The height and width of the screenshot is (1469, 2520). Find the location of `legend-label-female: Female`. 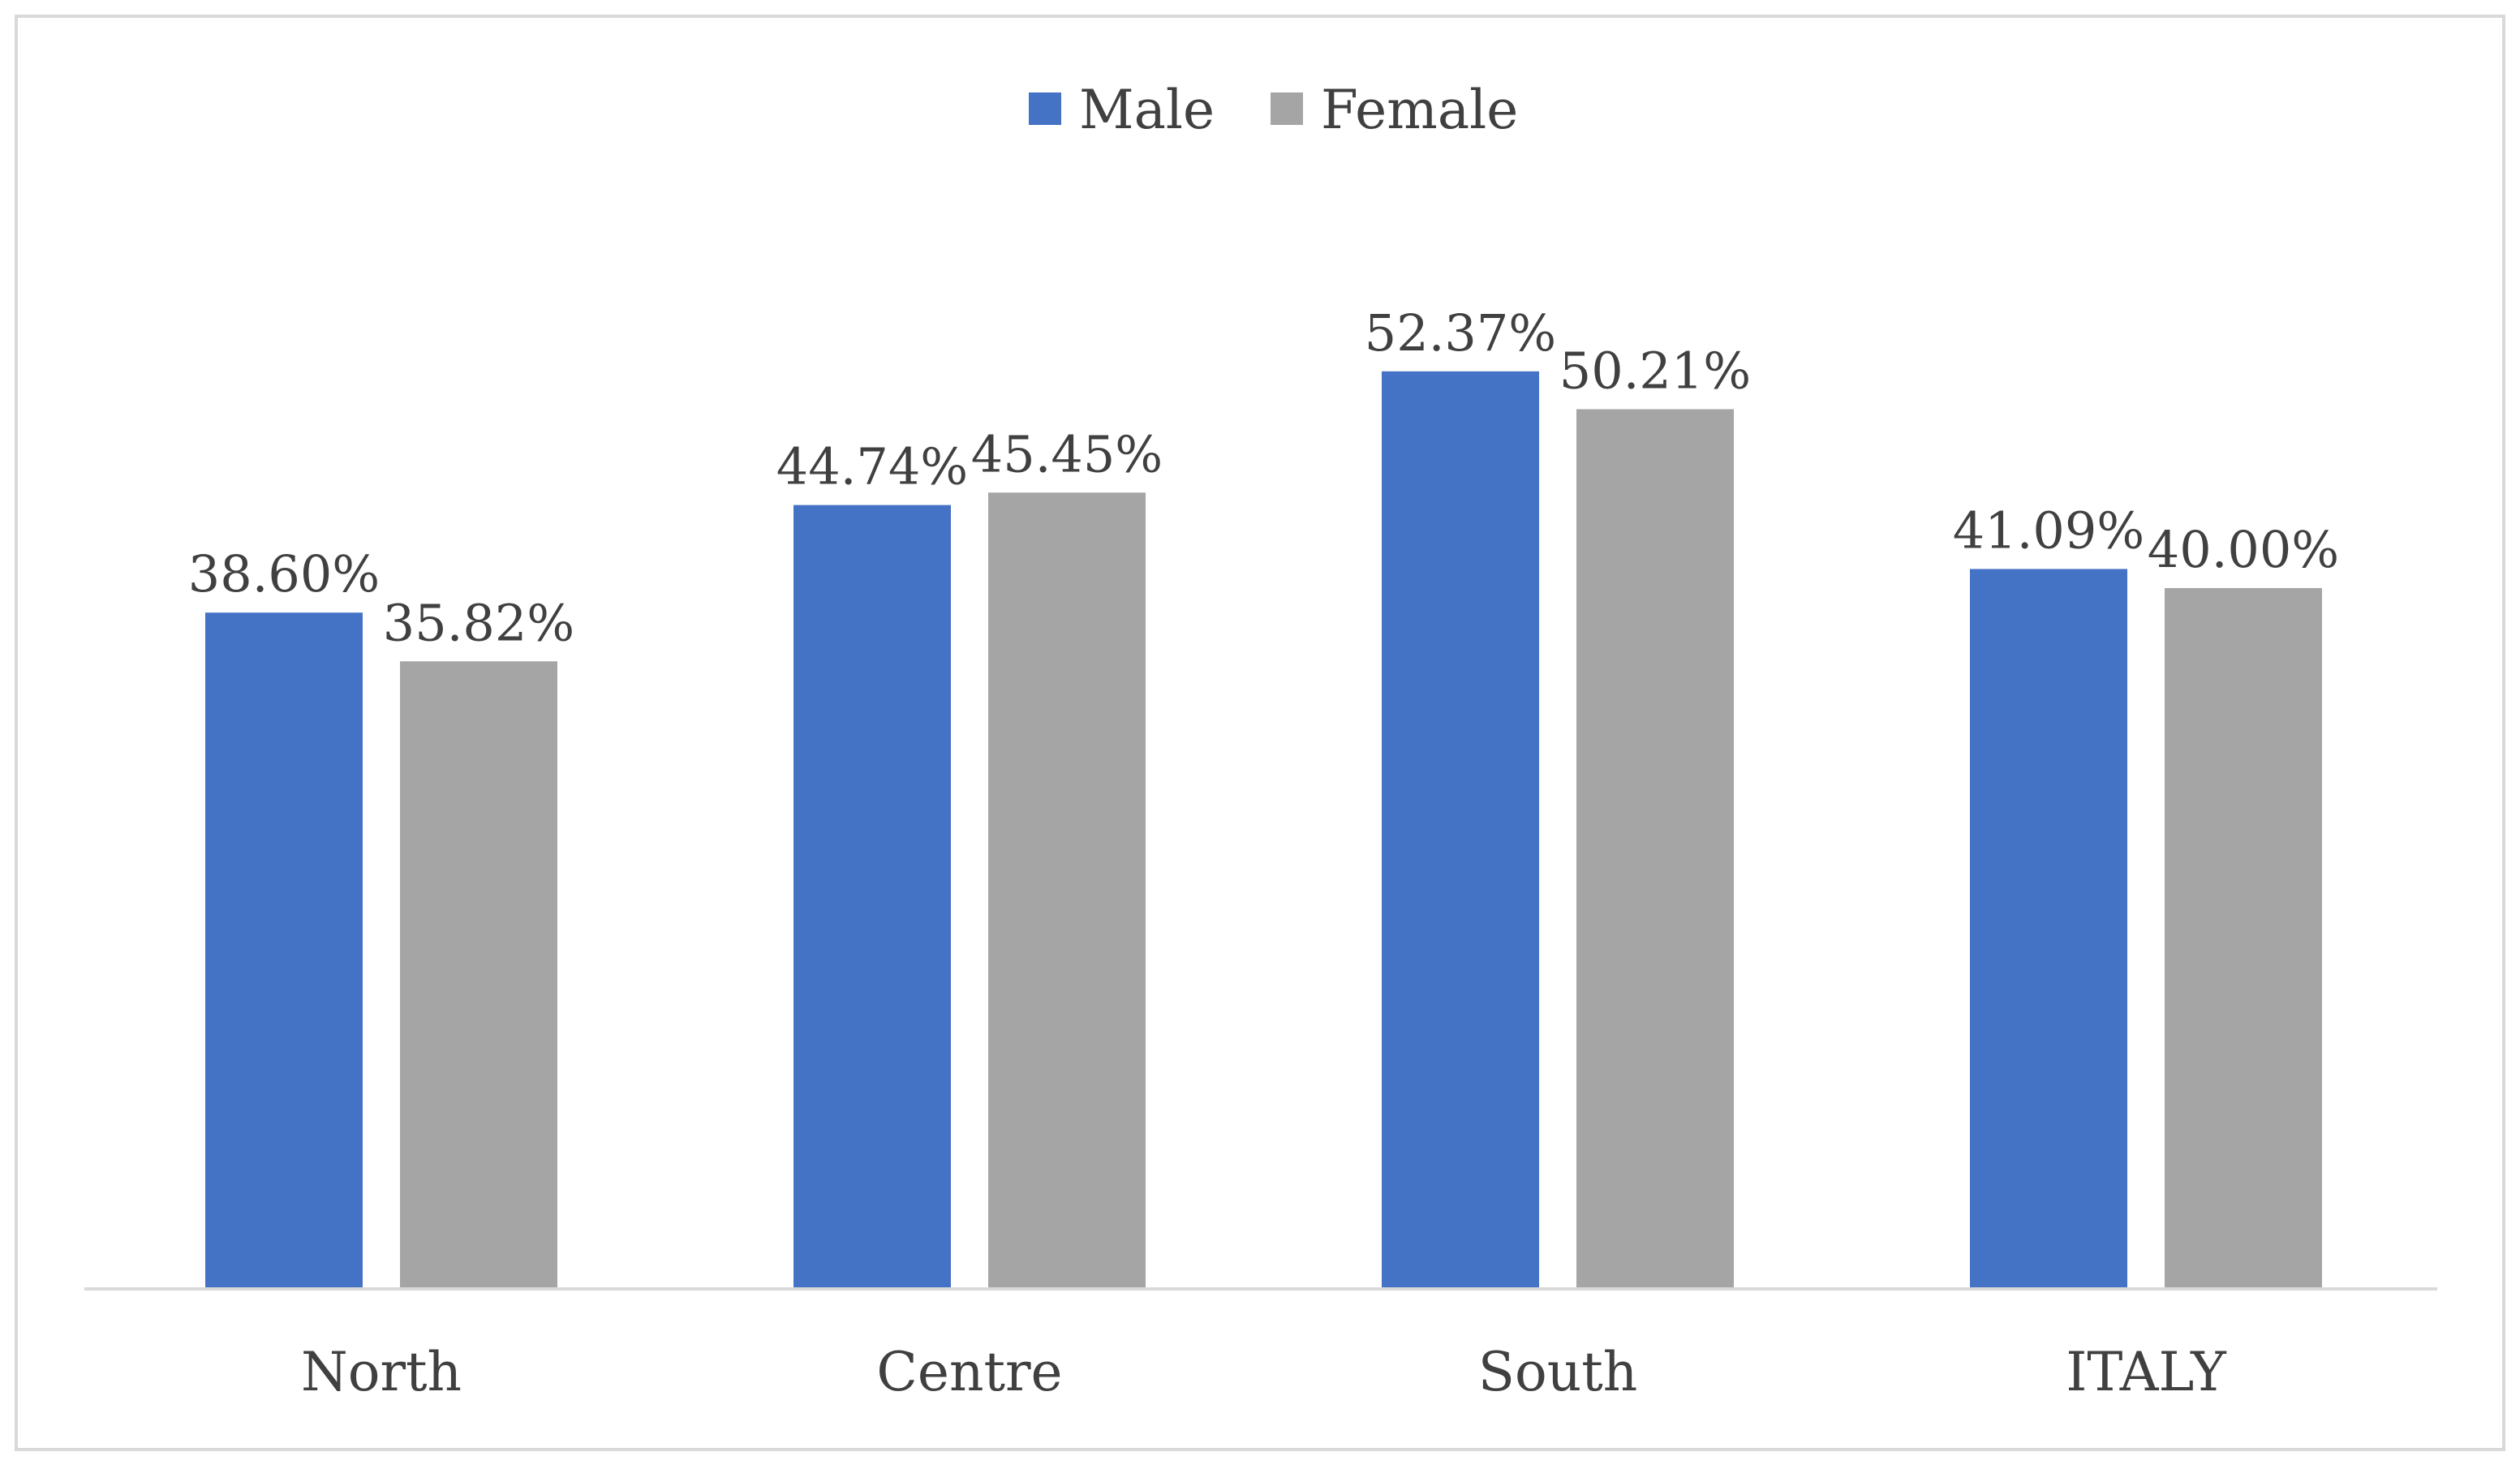

legend-label-female: Female is located at coordinates (1419, 110).